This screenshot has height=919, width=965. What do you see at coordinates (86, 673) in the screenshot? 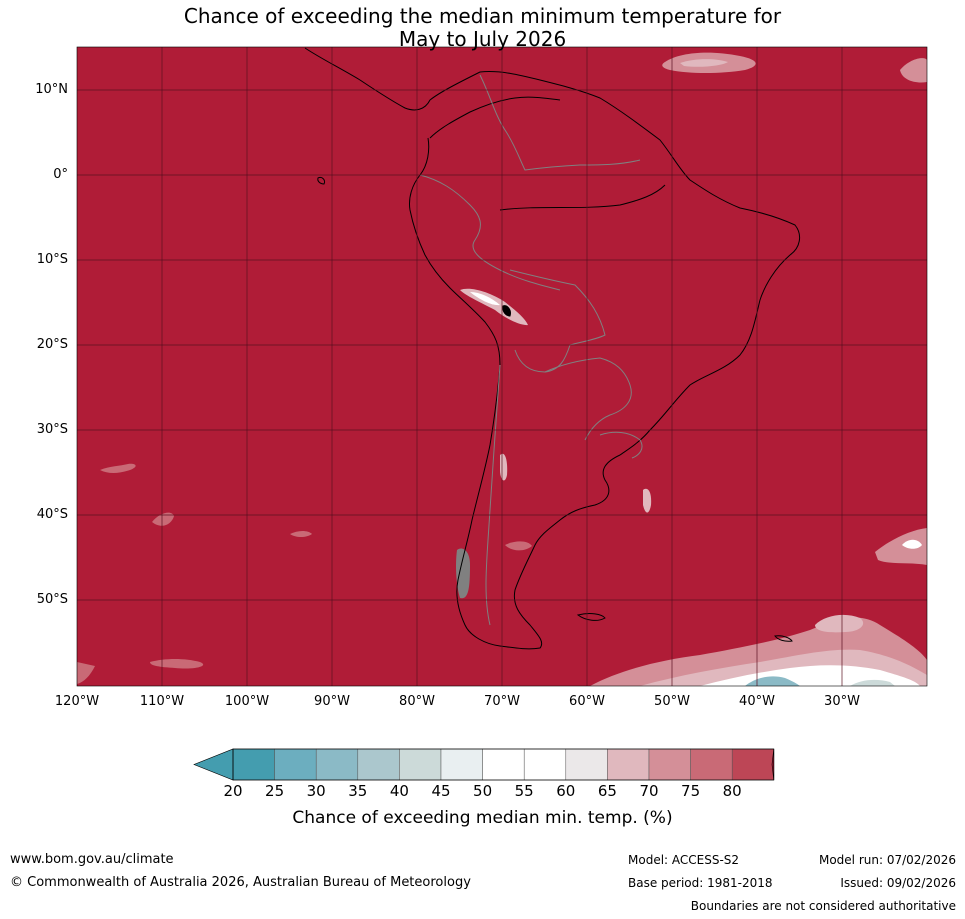
I see `patch-south-left2` at bounding box center [86, 673].